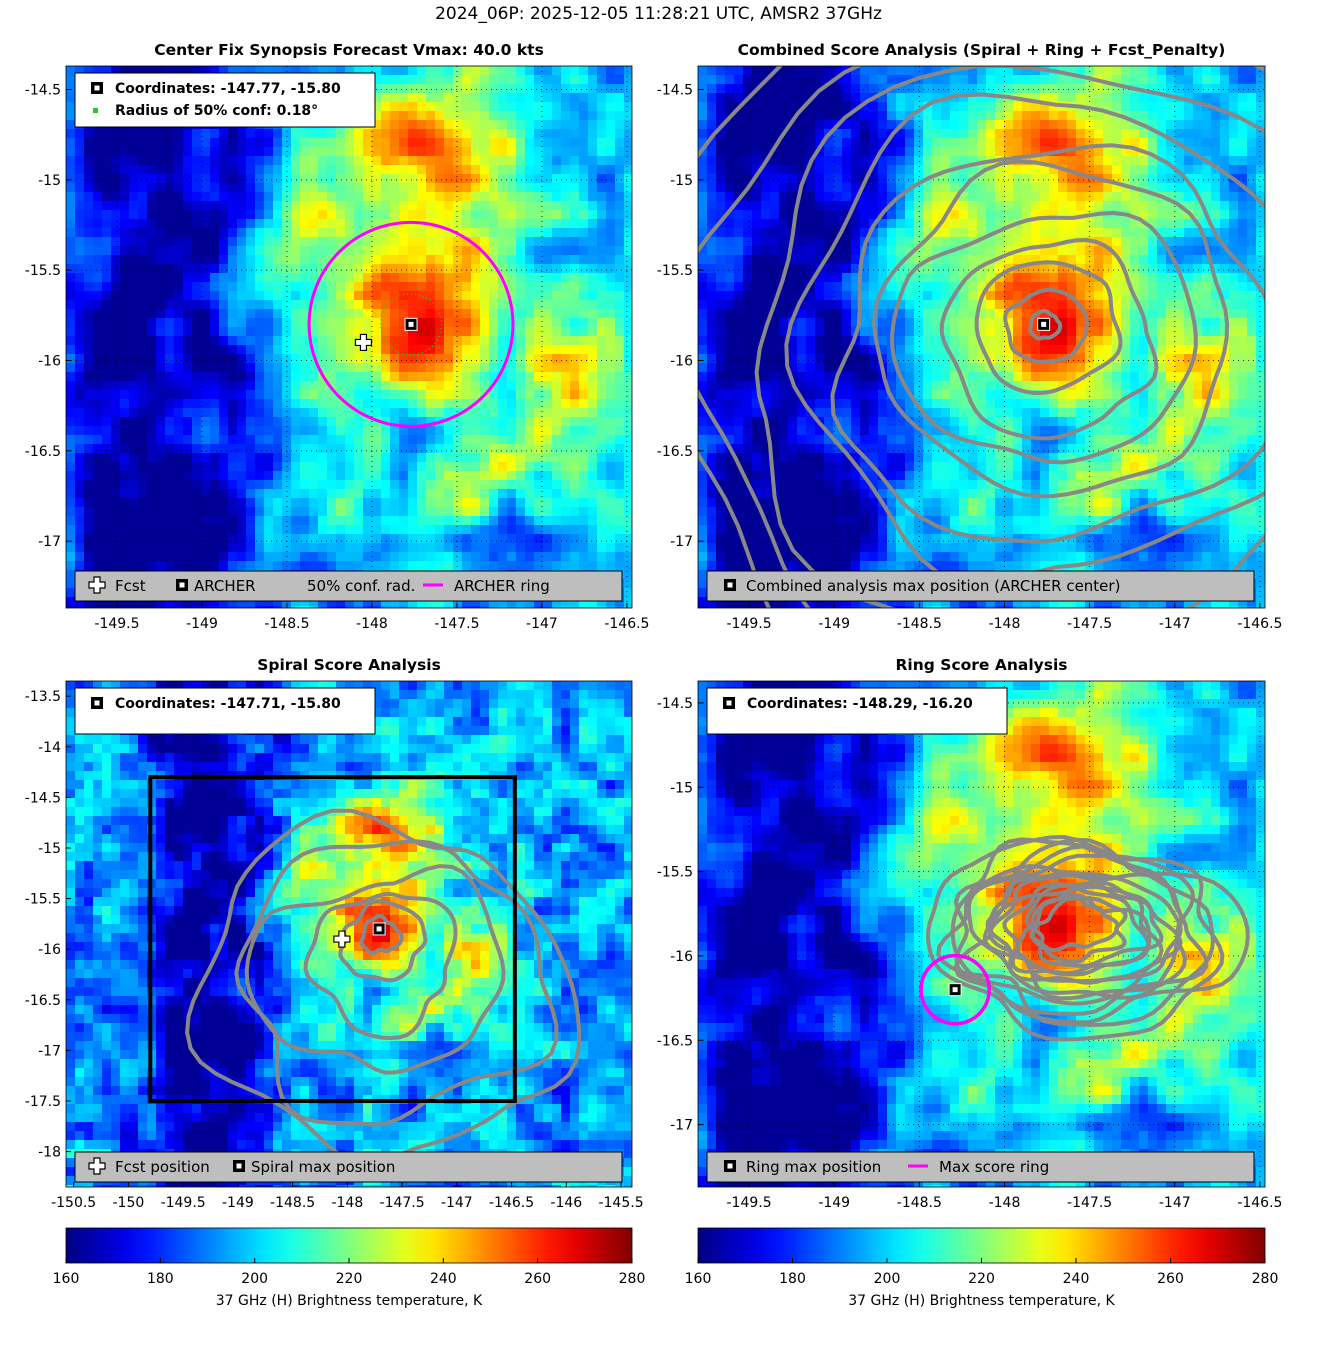 The image size is (1317, 1350). Describe the element at coordinates (566, 1203) in the screenshot. I see `x-tick-label: -146` at that location.